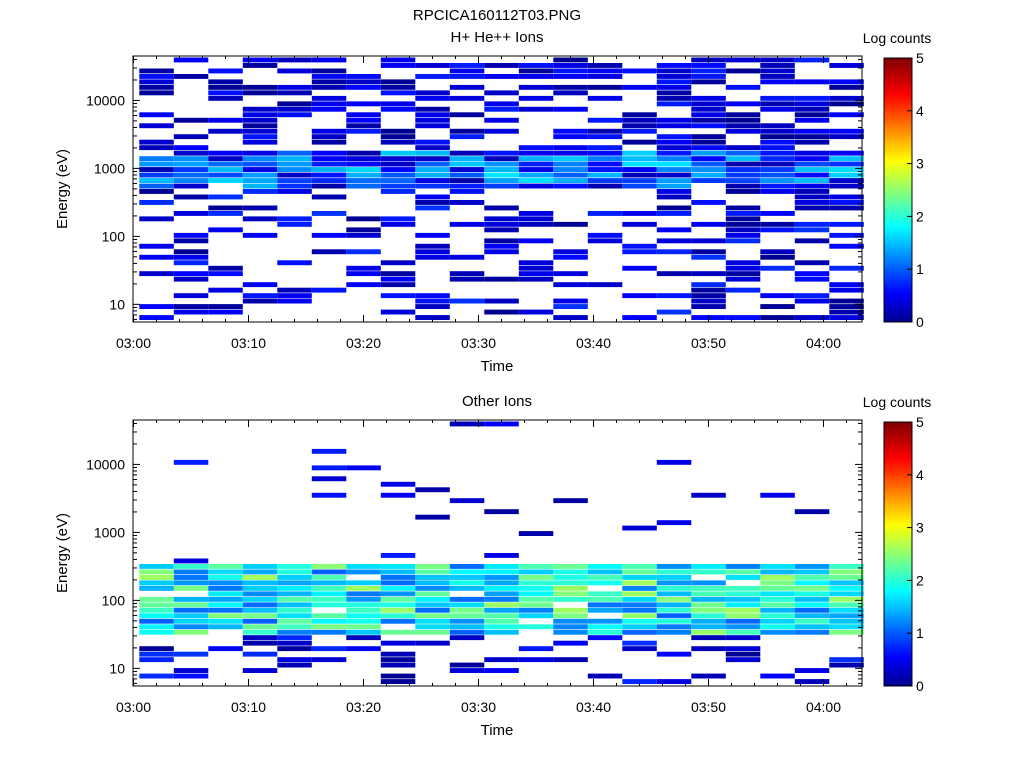  Describe the element at coordinates (593, 707) in the screenshot. I see `x-tick-label: 03:40` at that location.